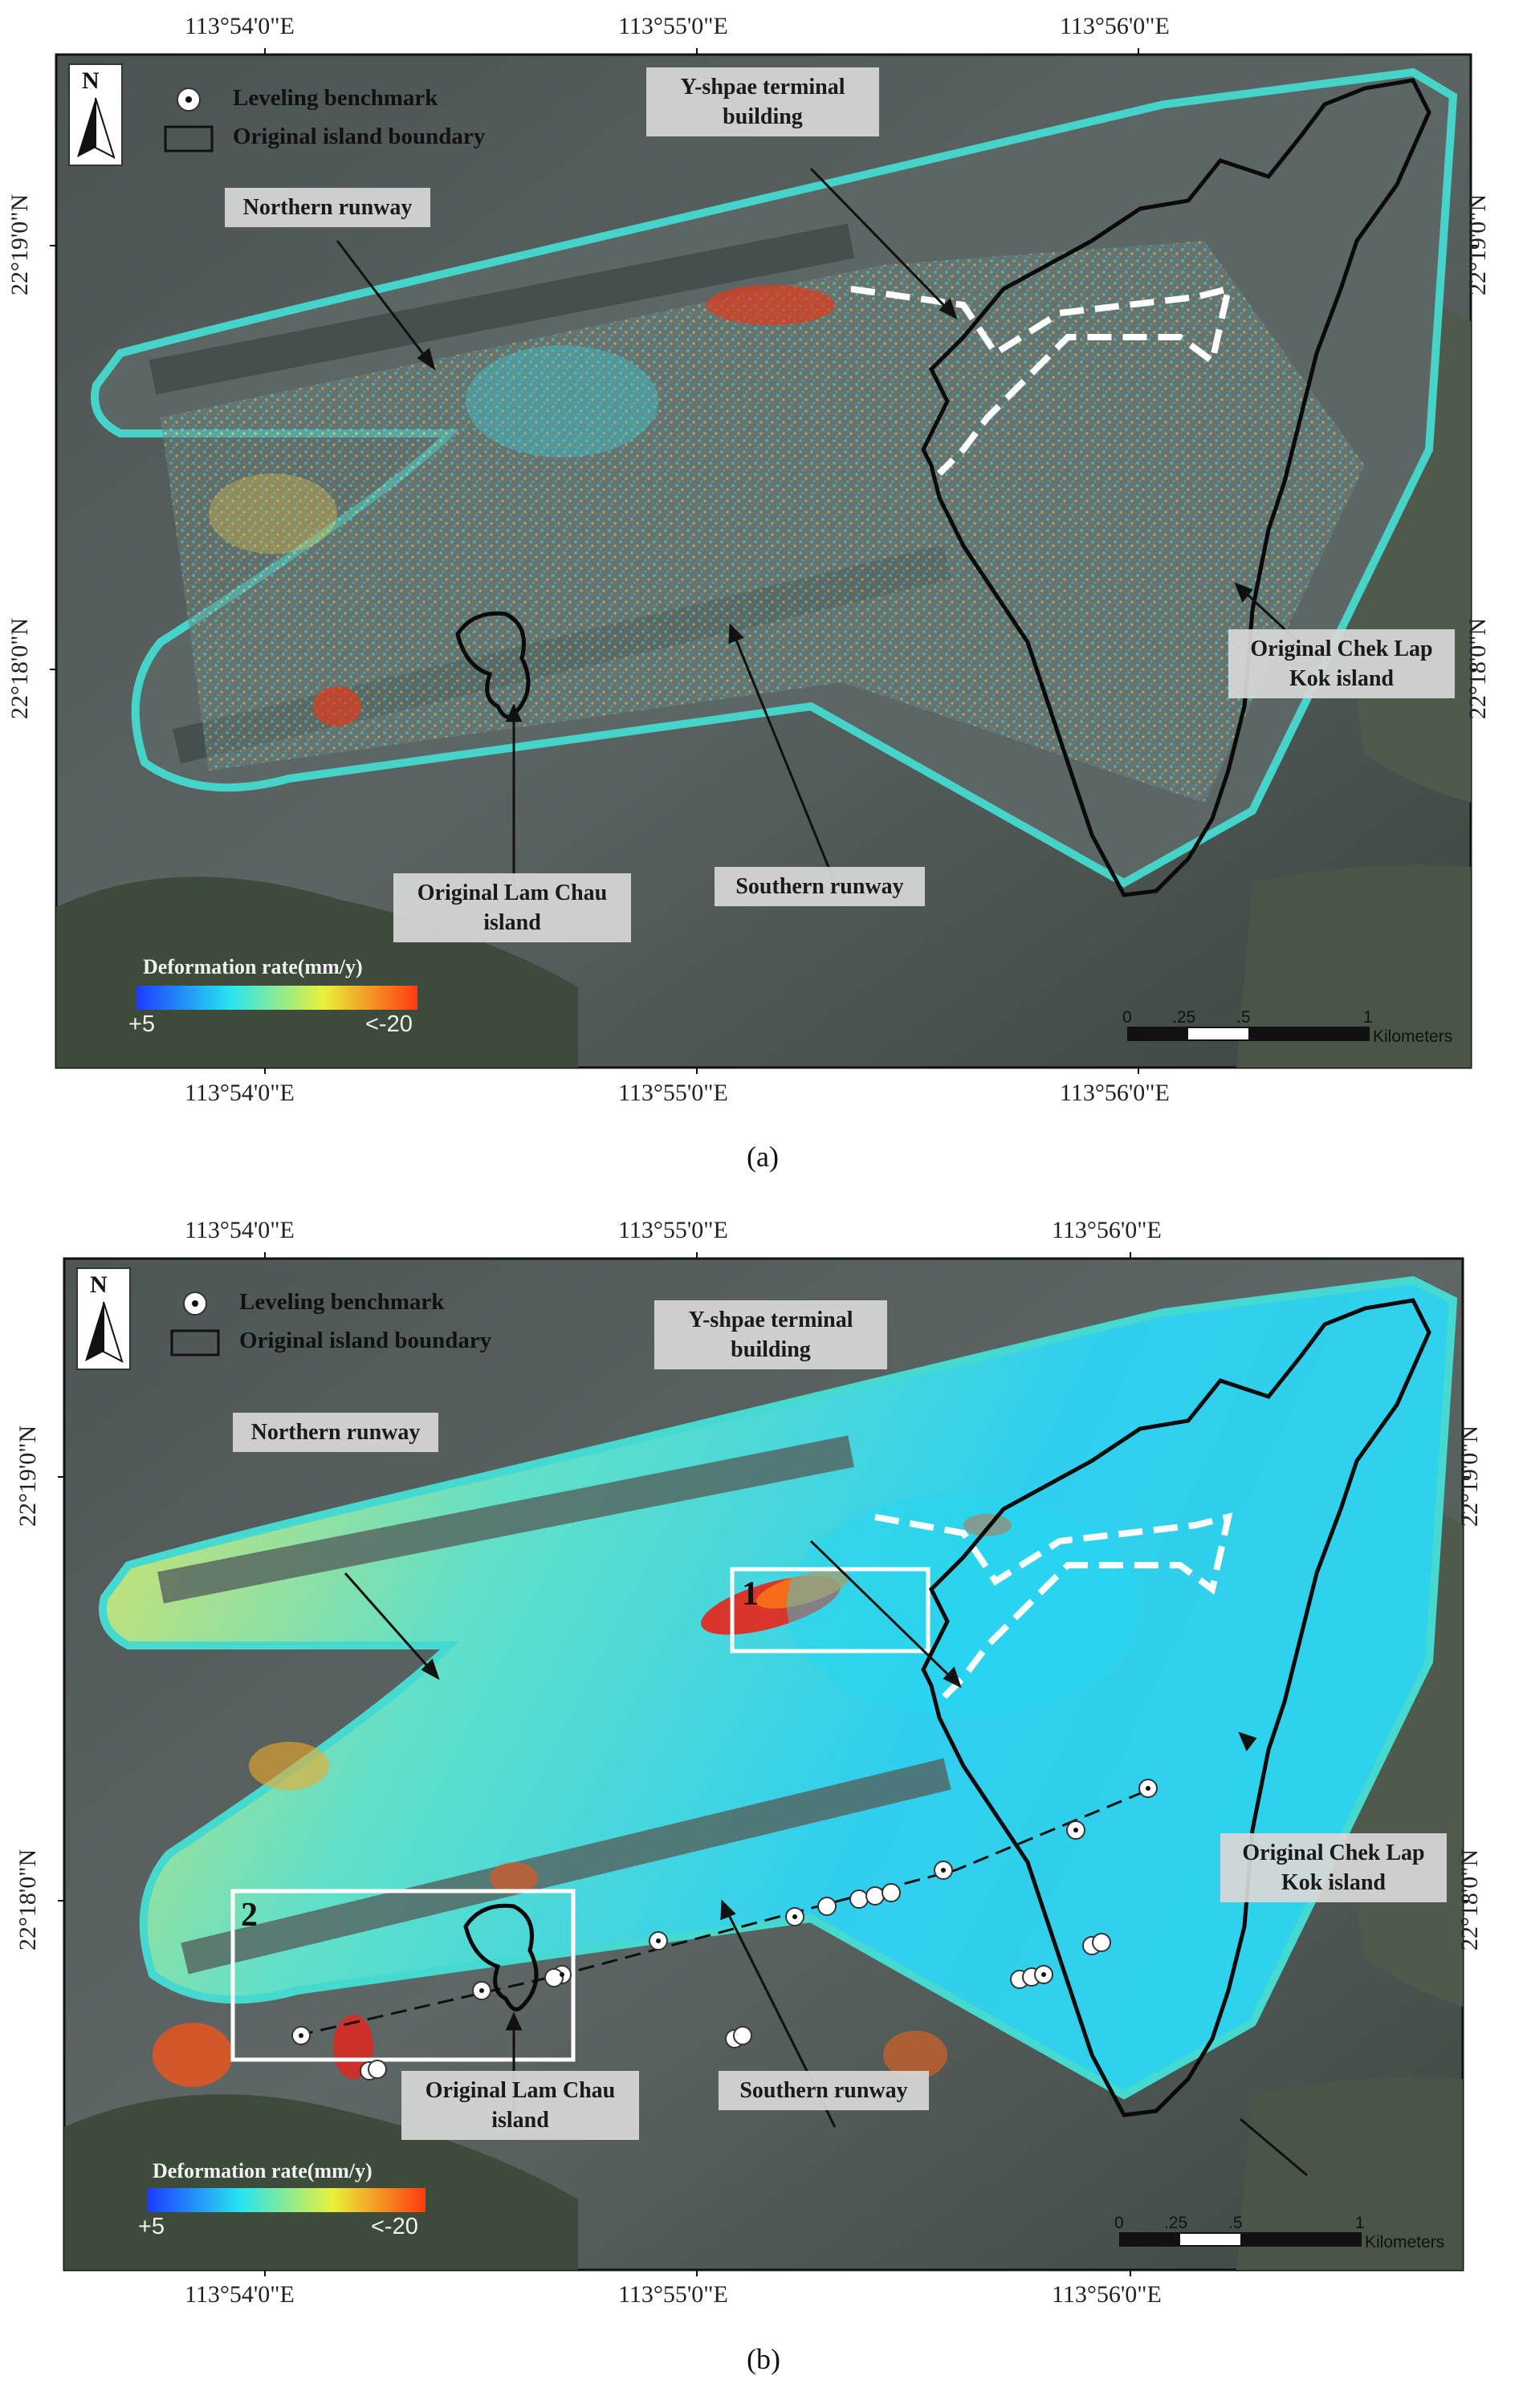  Describe the element at coordinates (673, 1093) in the screenshot. I see `lon-tick-2-bottom: 113°55'0"E` at that location.